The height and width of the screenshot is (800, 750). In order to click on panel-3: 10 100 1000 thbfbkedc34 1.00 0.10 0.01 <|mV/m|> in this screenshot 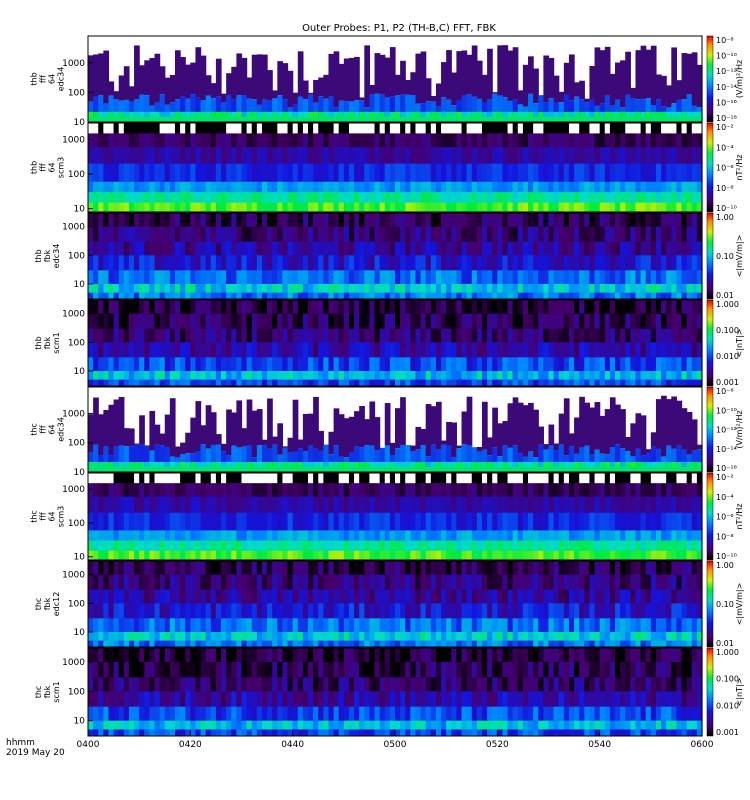, I will do `click(389, 256)`.